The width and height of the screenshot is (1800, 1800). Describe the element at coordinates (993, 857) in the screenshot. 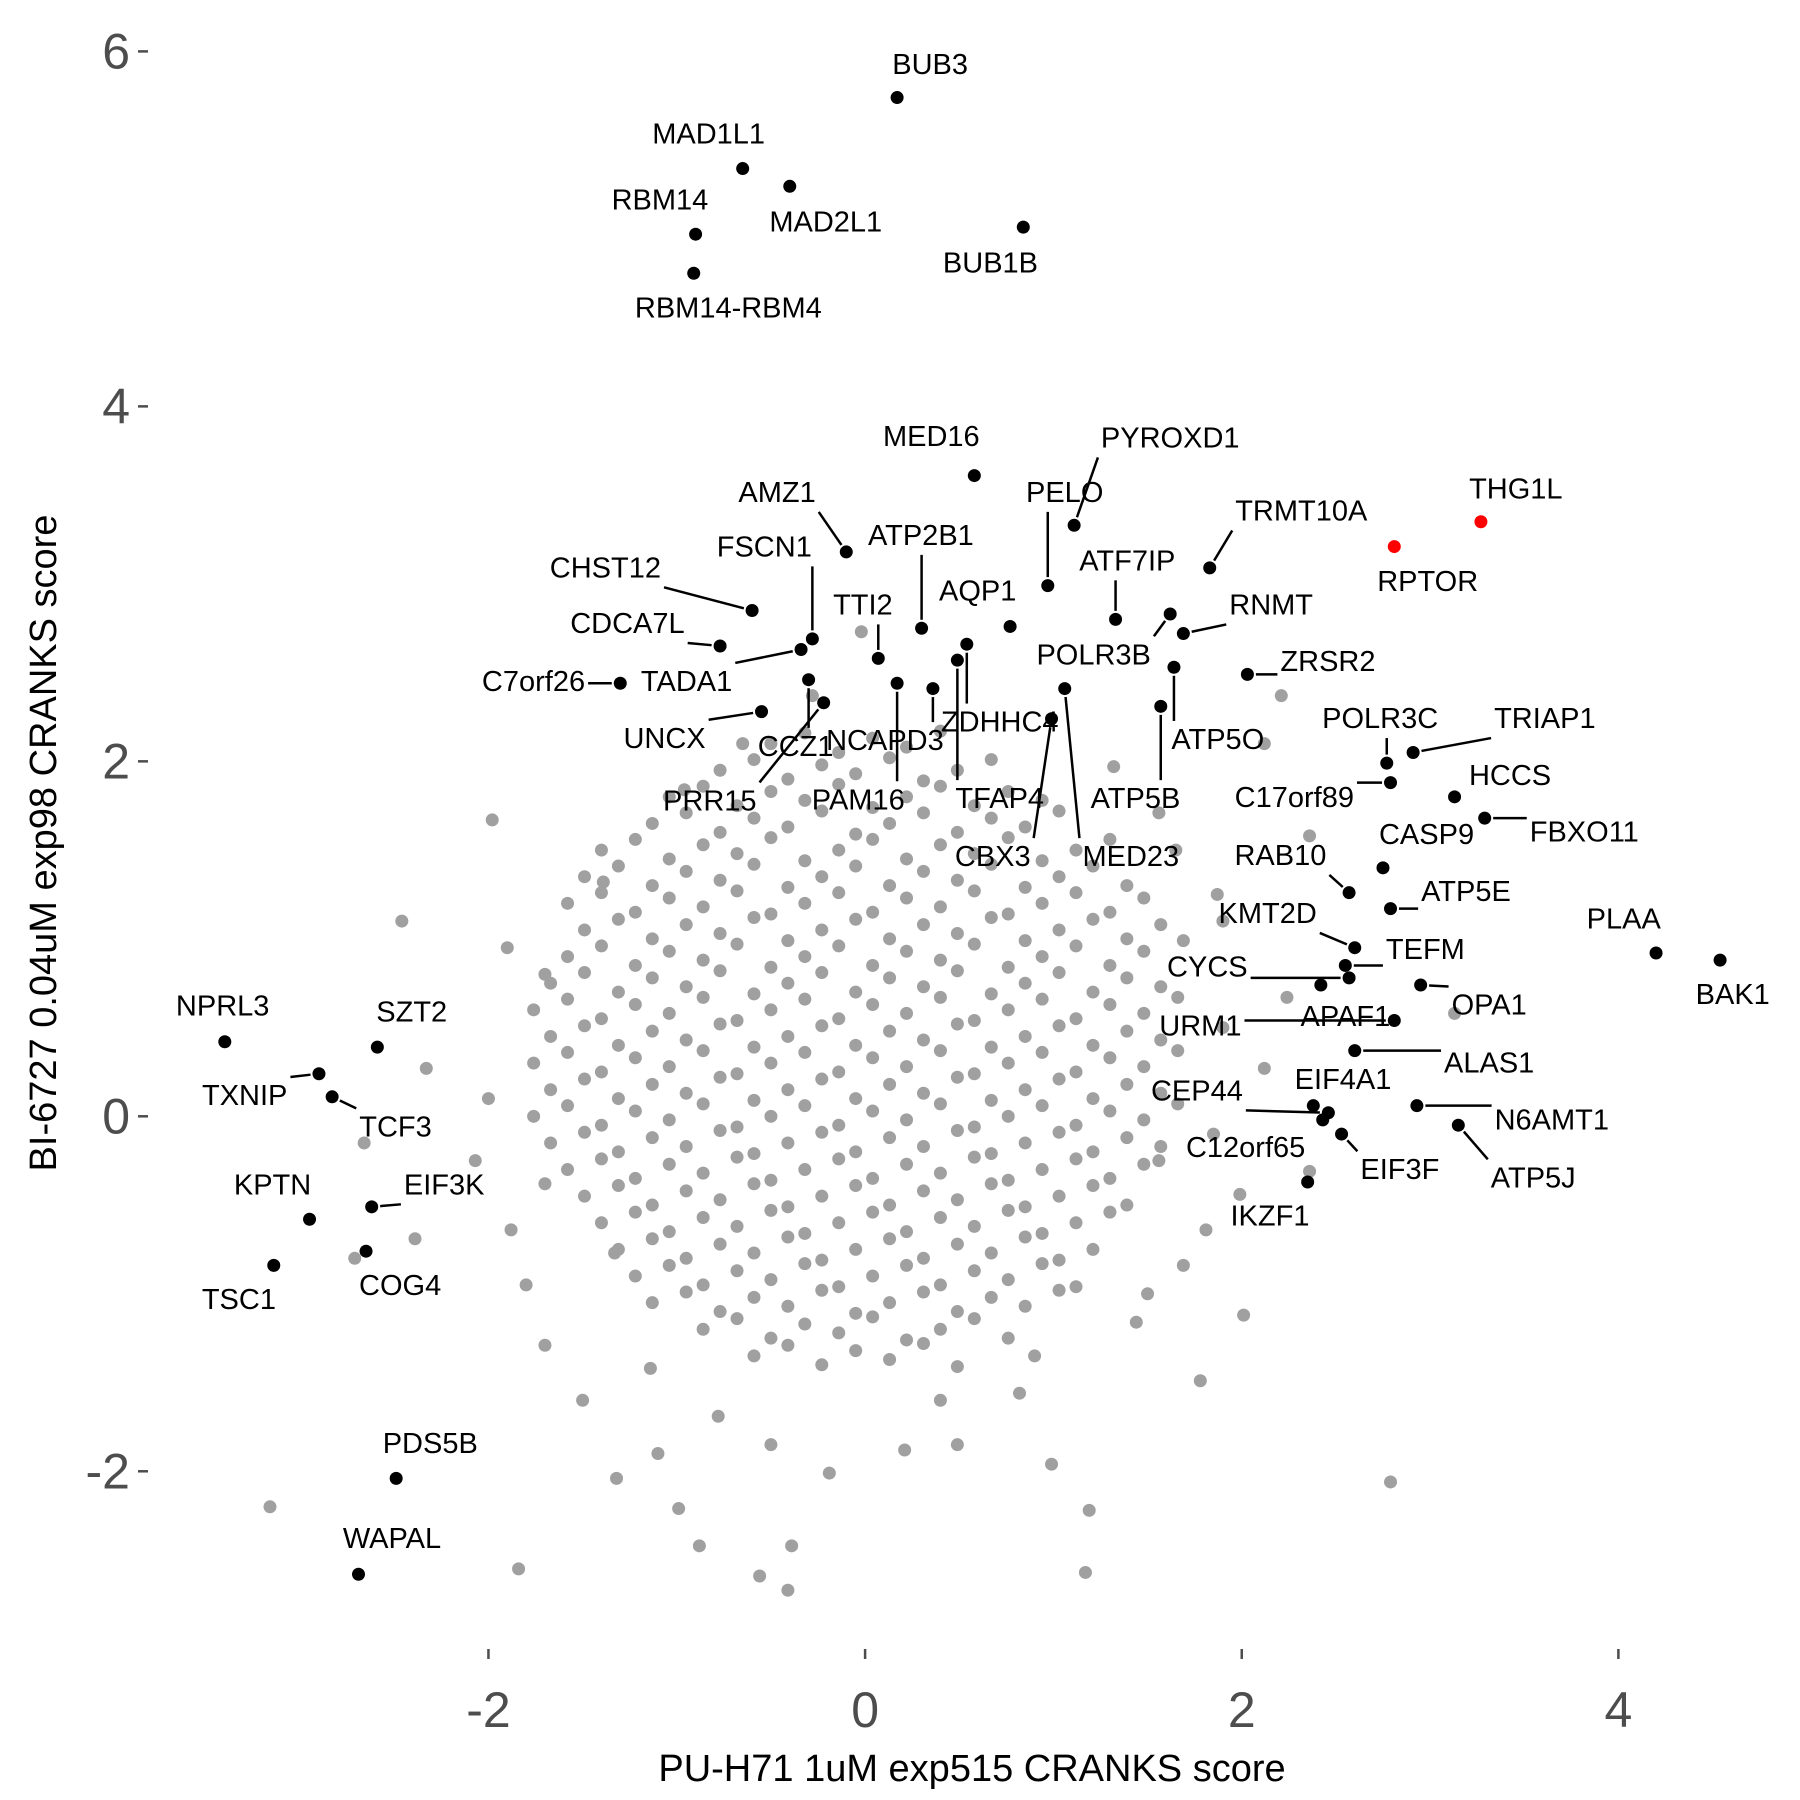

I see `point-label: CBX3` at that location.